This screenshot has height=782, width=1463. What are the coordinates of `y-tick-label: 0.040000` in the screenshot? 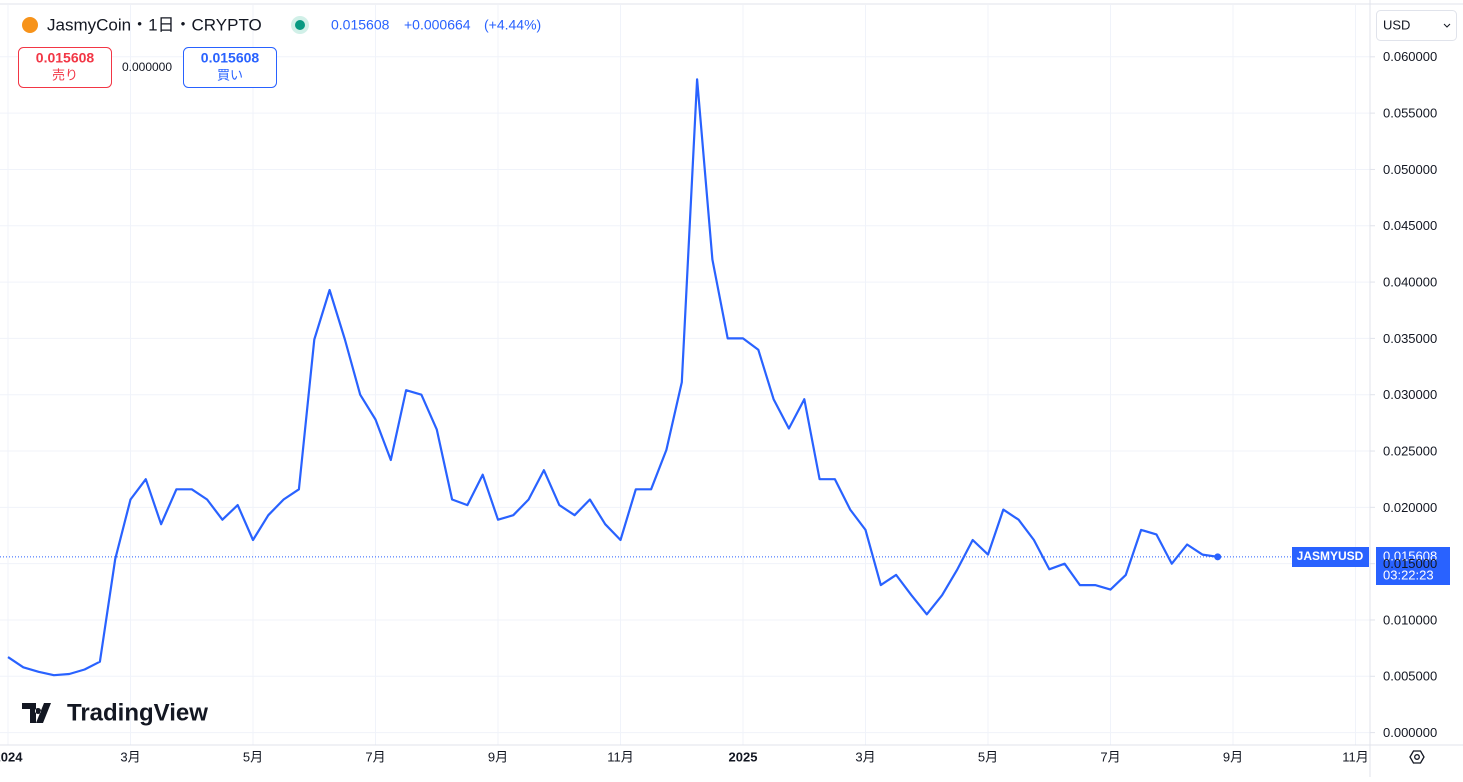 It's located at (1410, 282).